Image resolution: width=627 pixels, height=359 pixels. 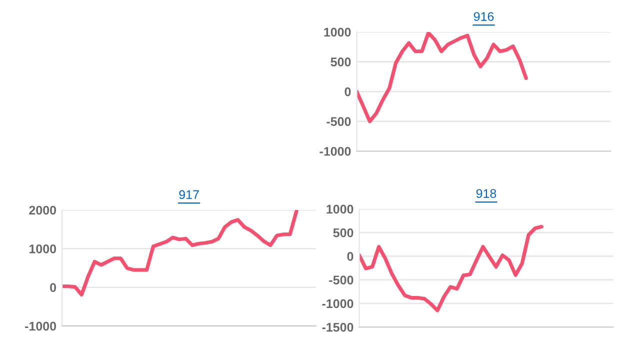 What do you see at coordinates (484, 16) in the screenshot?
I see `chart-title: 916` at bounding box center [484, 16].